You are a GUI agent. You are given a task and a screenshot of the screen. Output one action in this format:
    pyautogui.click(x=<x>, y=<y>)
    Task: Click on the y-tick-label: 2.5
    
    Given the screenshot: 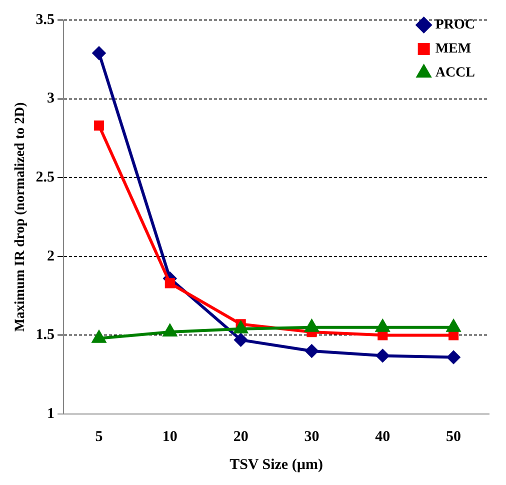 What is the action you would take?
    pyautogui.click(x=45, y=177)
    